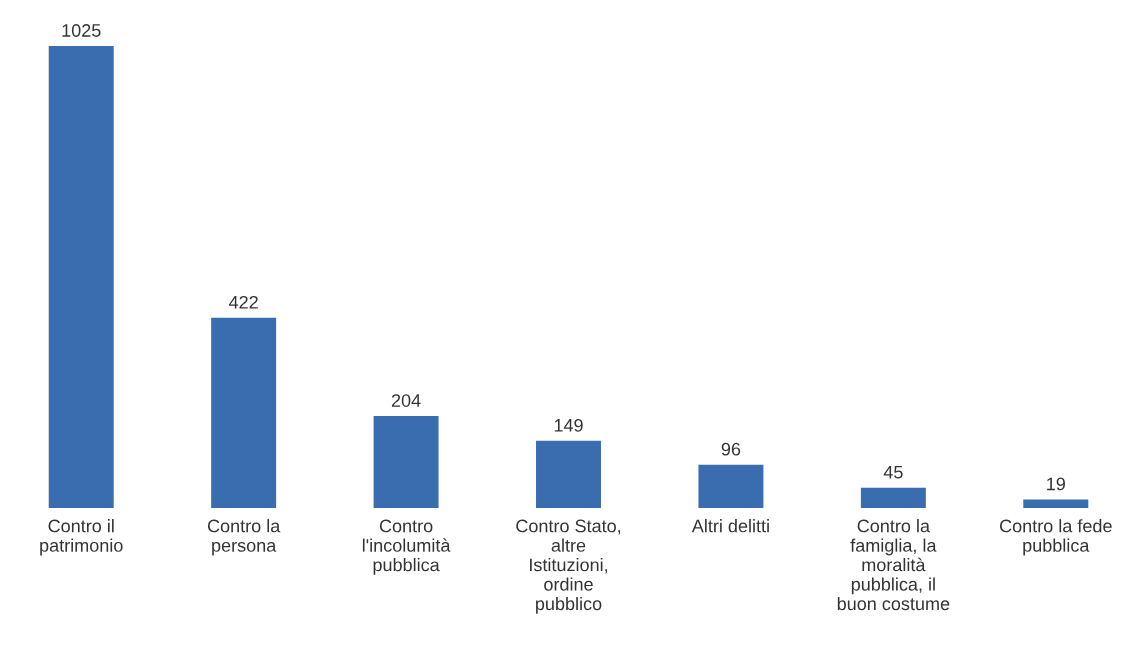 The width and height of the screenshot is (1137, 667). I want to click on x-tick-label: Contro il patrimonio, so click(81, 537).